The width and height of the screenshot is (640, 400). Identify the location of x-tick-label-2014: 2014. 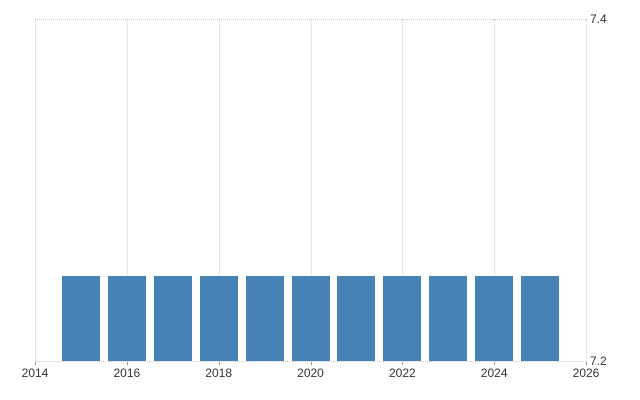
(35, 373).